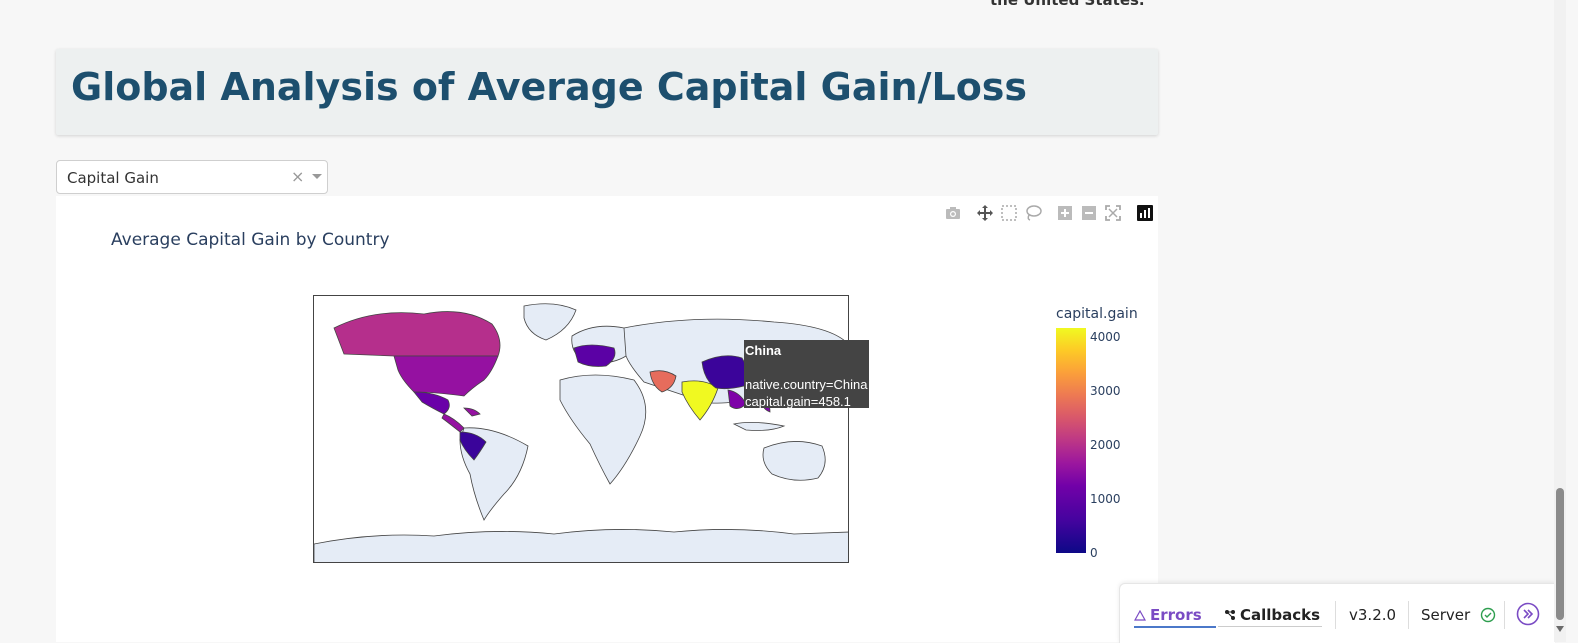 This screenshot has height=643, width=1578. I want to click on dash-devtools-bar: Errors Callbacks v3.2.0 Server, so click(1337, 613).